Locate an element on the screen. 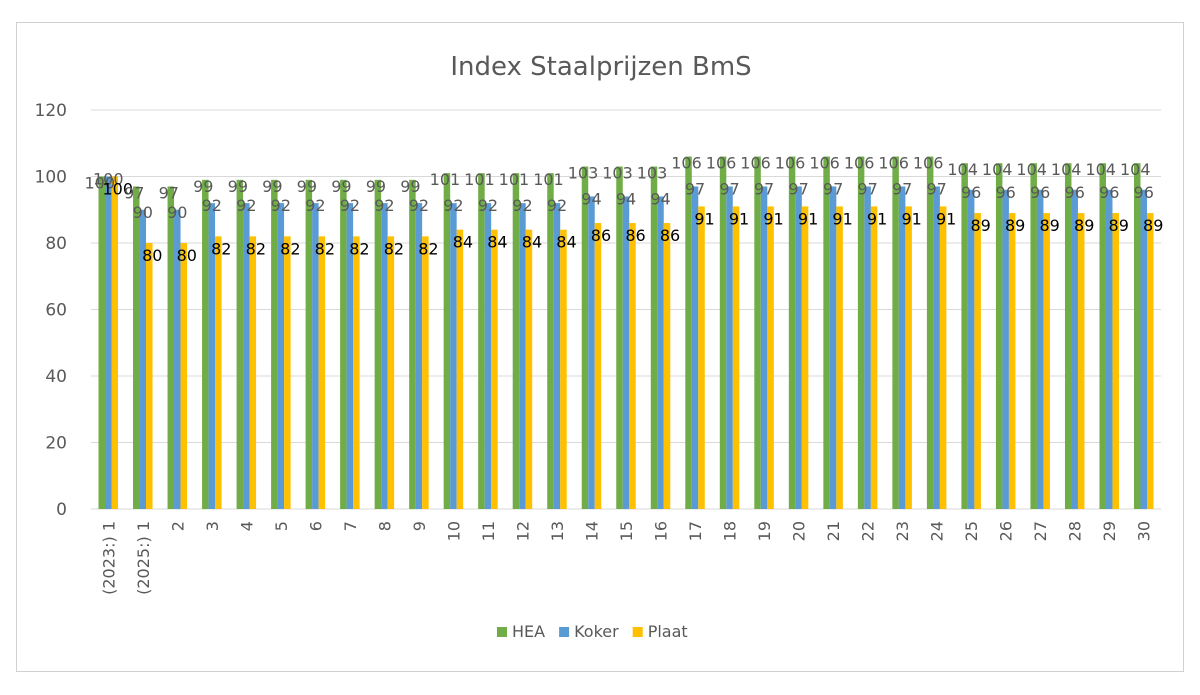 This screenshot has width=1200, height=695. x-tick-label: 17 is located at coordinates (695, 531).